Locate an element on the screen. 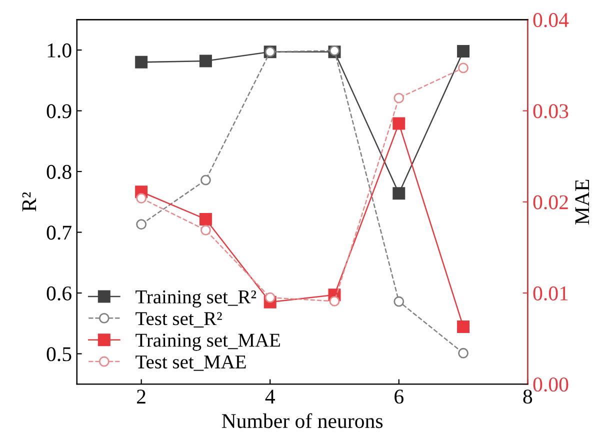 The height and width of the screenshot is (437, 601). y-tick-label: 0.7 is located at coordinates (59, 233).